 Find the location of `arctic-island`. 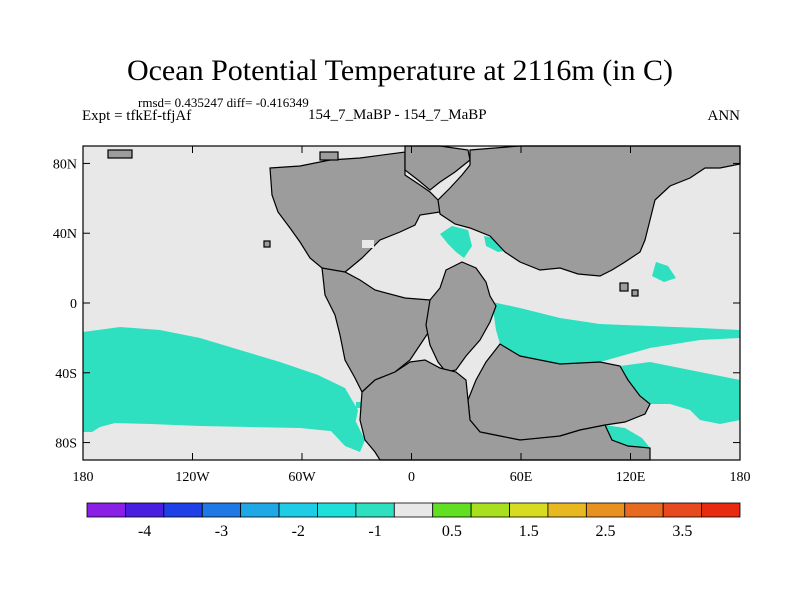

arctic-island is located at coordinates (120, 154).